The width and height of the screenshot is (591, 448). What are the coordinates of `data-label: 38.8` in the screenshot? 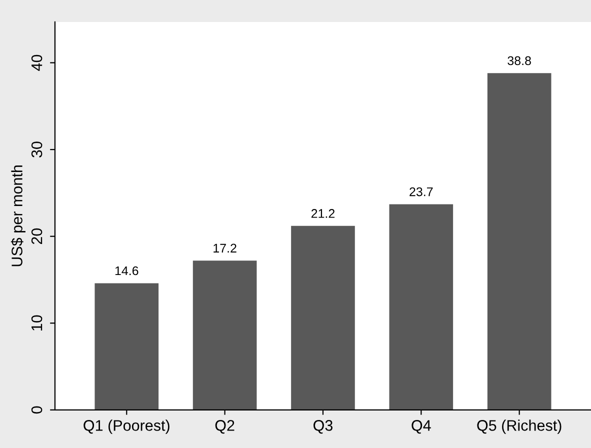 It's located at (519, 61).